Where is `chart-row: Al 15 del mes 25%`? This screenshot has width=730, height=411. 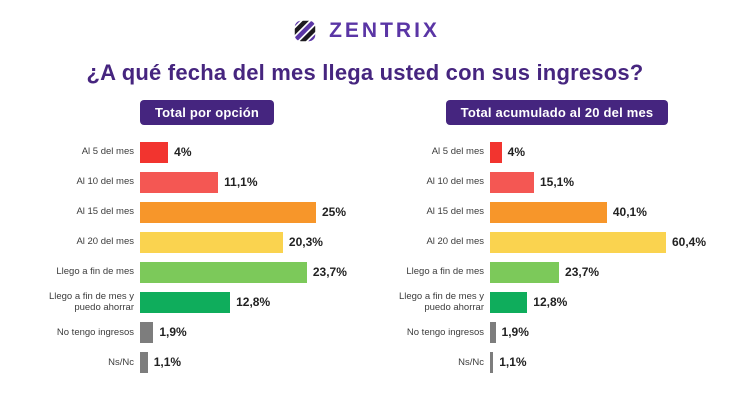
chart-row: Al 15 del mes 25% is located at coordinates (207, 212).